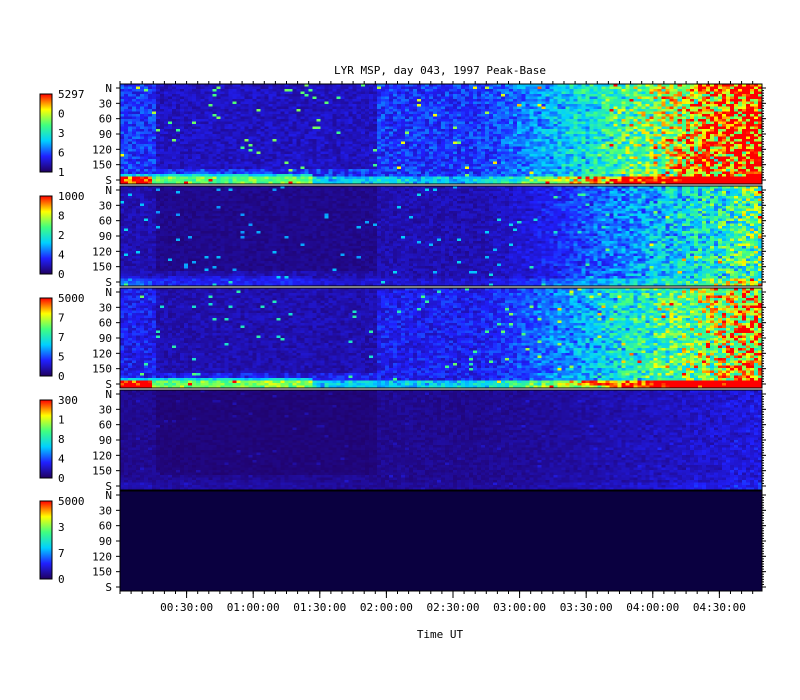  I want to click on x-tick-label: 02:30:00, so click(452, 607).